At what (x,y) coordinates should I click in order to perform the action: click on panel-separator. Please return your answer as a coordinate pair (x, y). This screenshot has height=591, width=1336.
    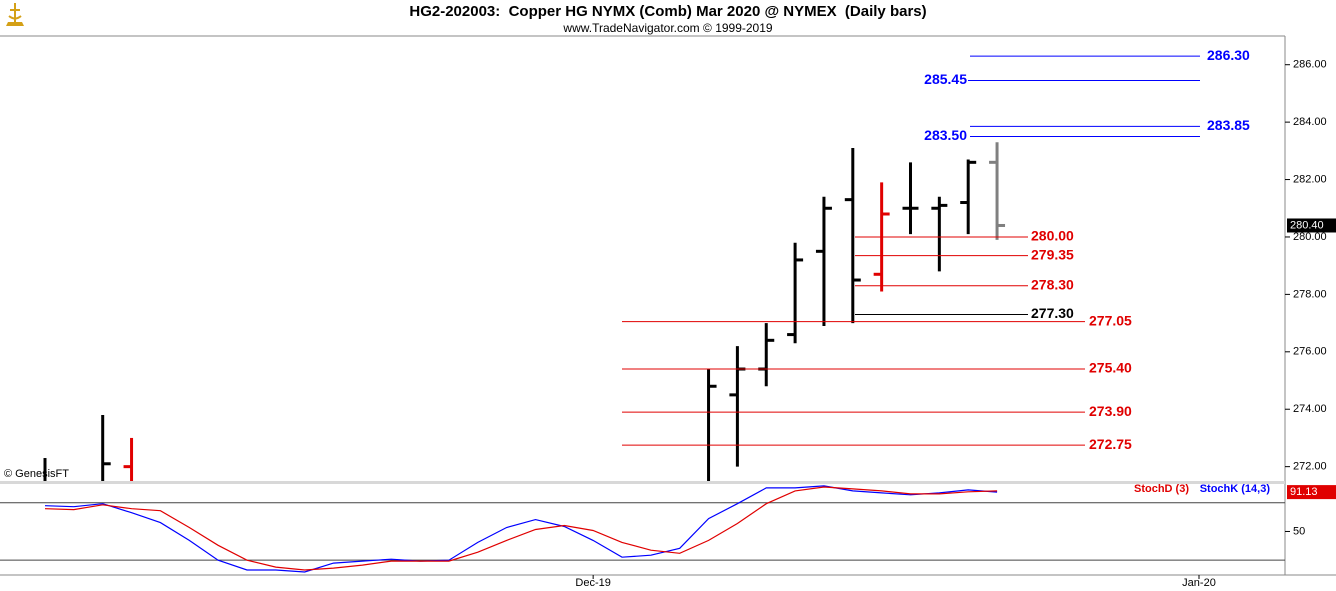
    Looking at the image, I should click on (642, 482).